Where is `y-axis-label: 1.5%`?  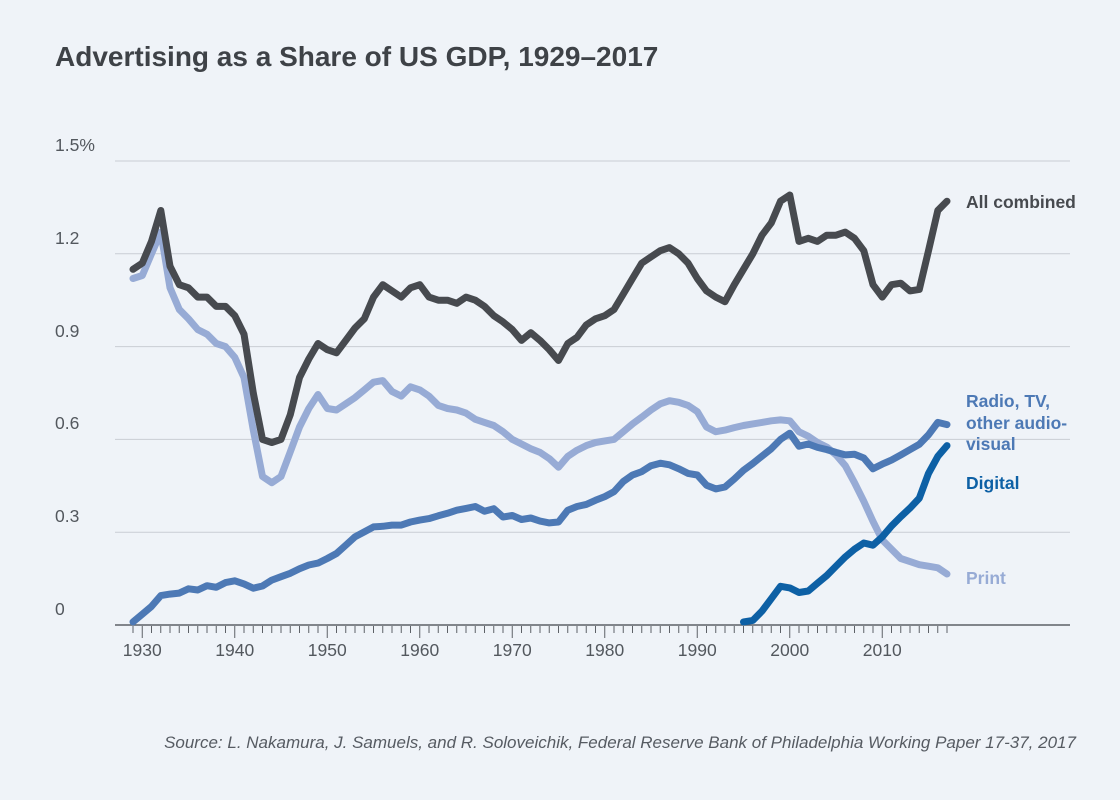 y-axis-label: 1.5% is located at coordinates (75, 145).